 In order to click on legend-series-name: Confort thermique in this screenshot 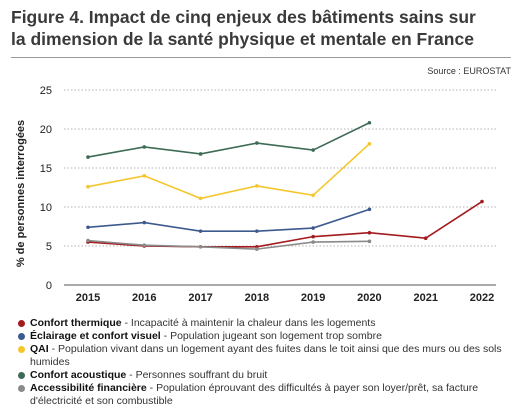, I will do `click(76, 323)`.